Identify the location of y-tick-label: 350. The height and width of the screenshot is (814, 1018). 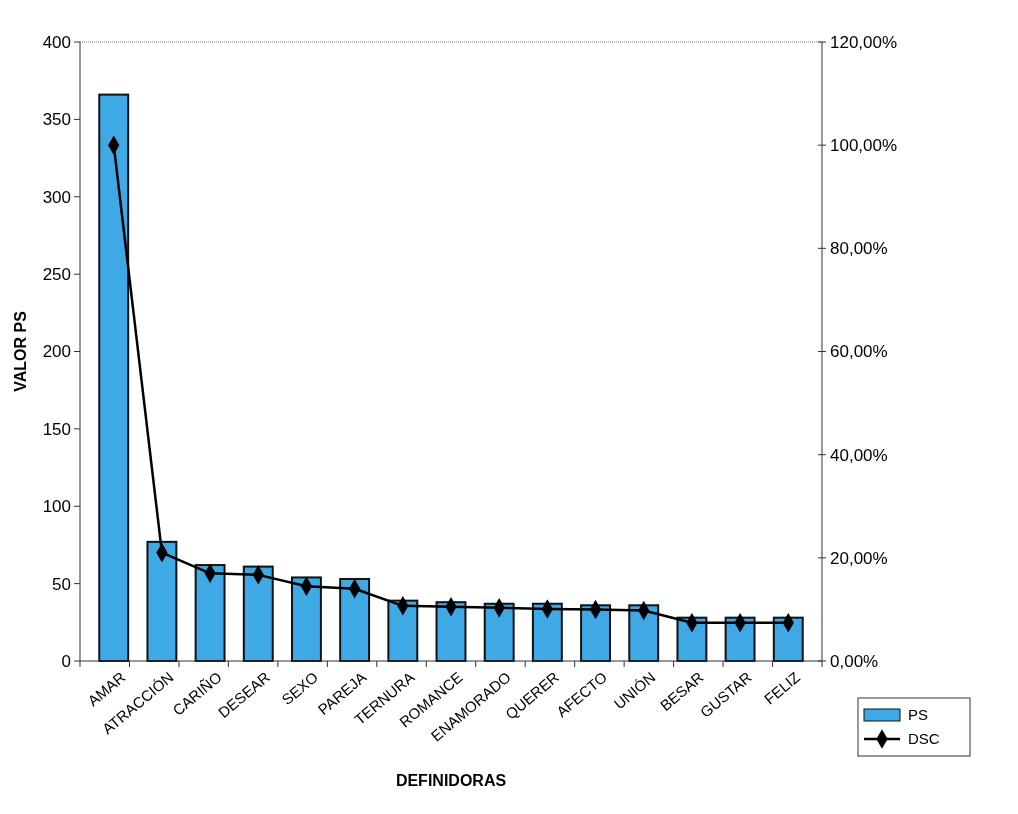
(56, 120).